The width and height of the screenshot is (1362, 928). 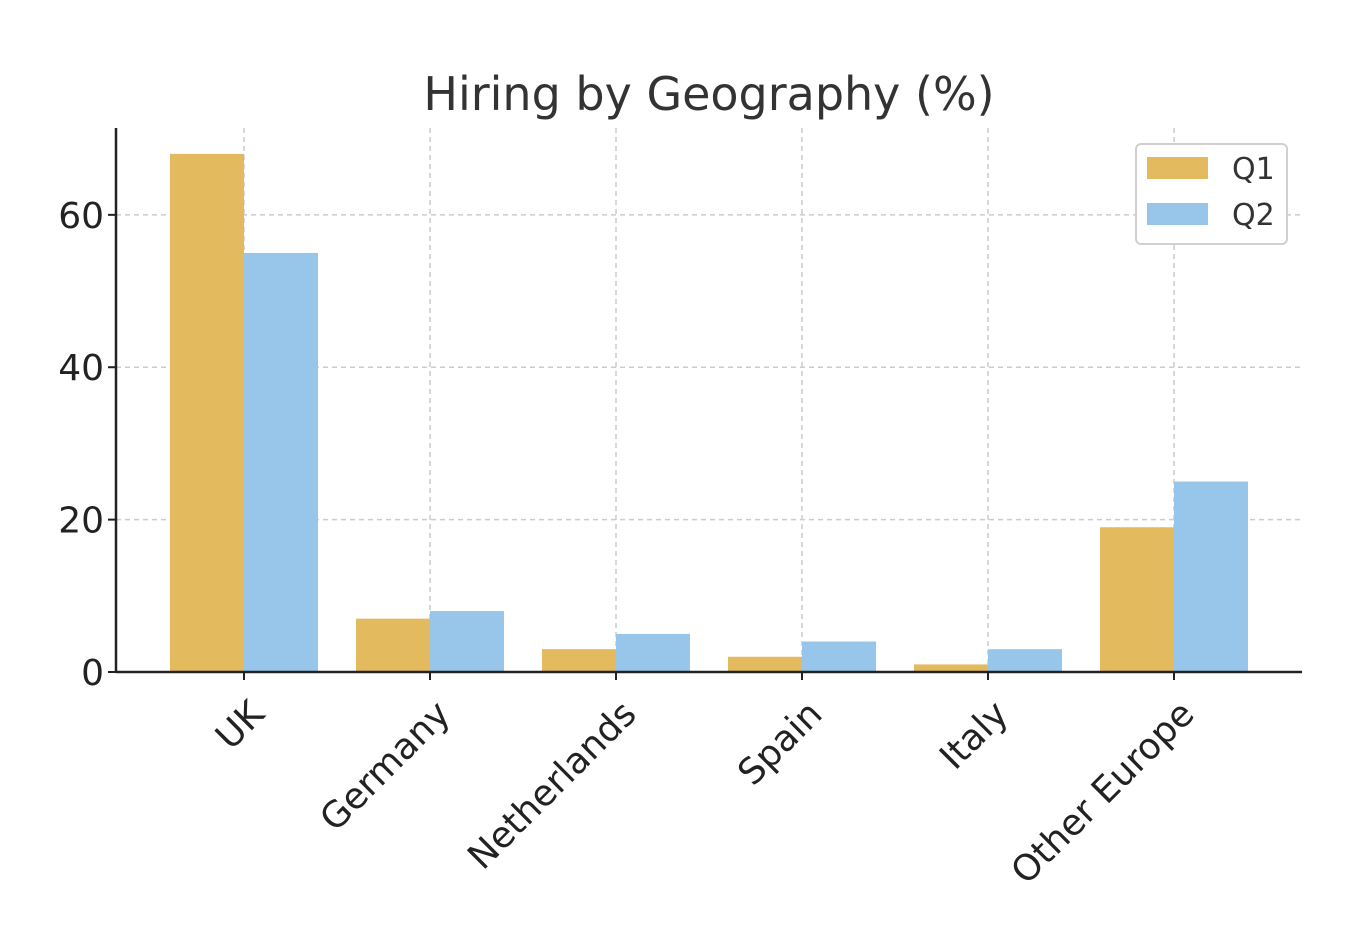 What do you see at coordinates (1253, 169) in the screenshot?
I see `legend-label-q1: Q1` at bounding box center [1253, 169].